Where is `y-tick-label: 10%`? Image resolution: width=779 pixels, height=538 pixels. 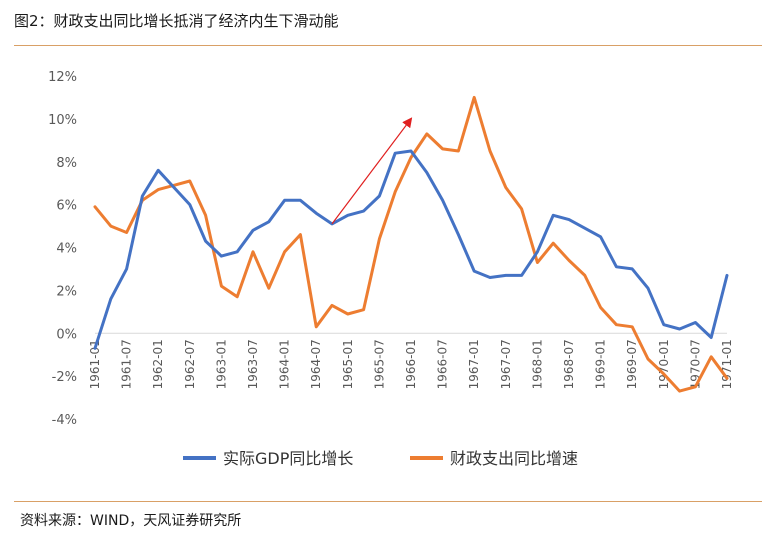 y-tick-label: 10% is located at coordinates (62, 120).